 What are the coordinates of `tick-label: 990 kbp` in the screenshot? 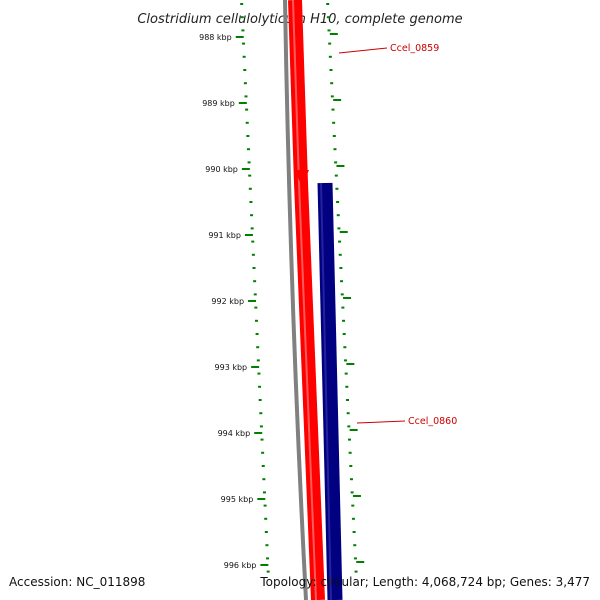 It's located at (221, 169).